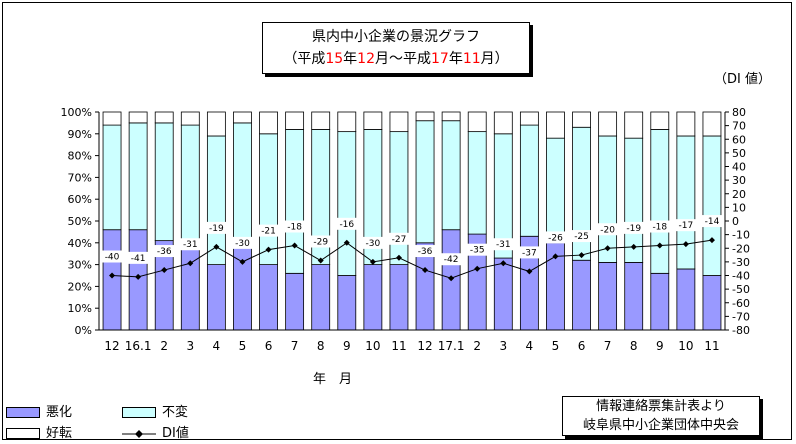 The width and height of the screenshot is (796, 444). I want to click on x-tick-label: 7, so click(608, 346).